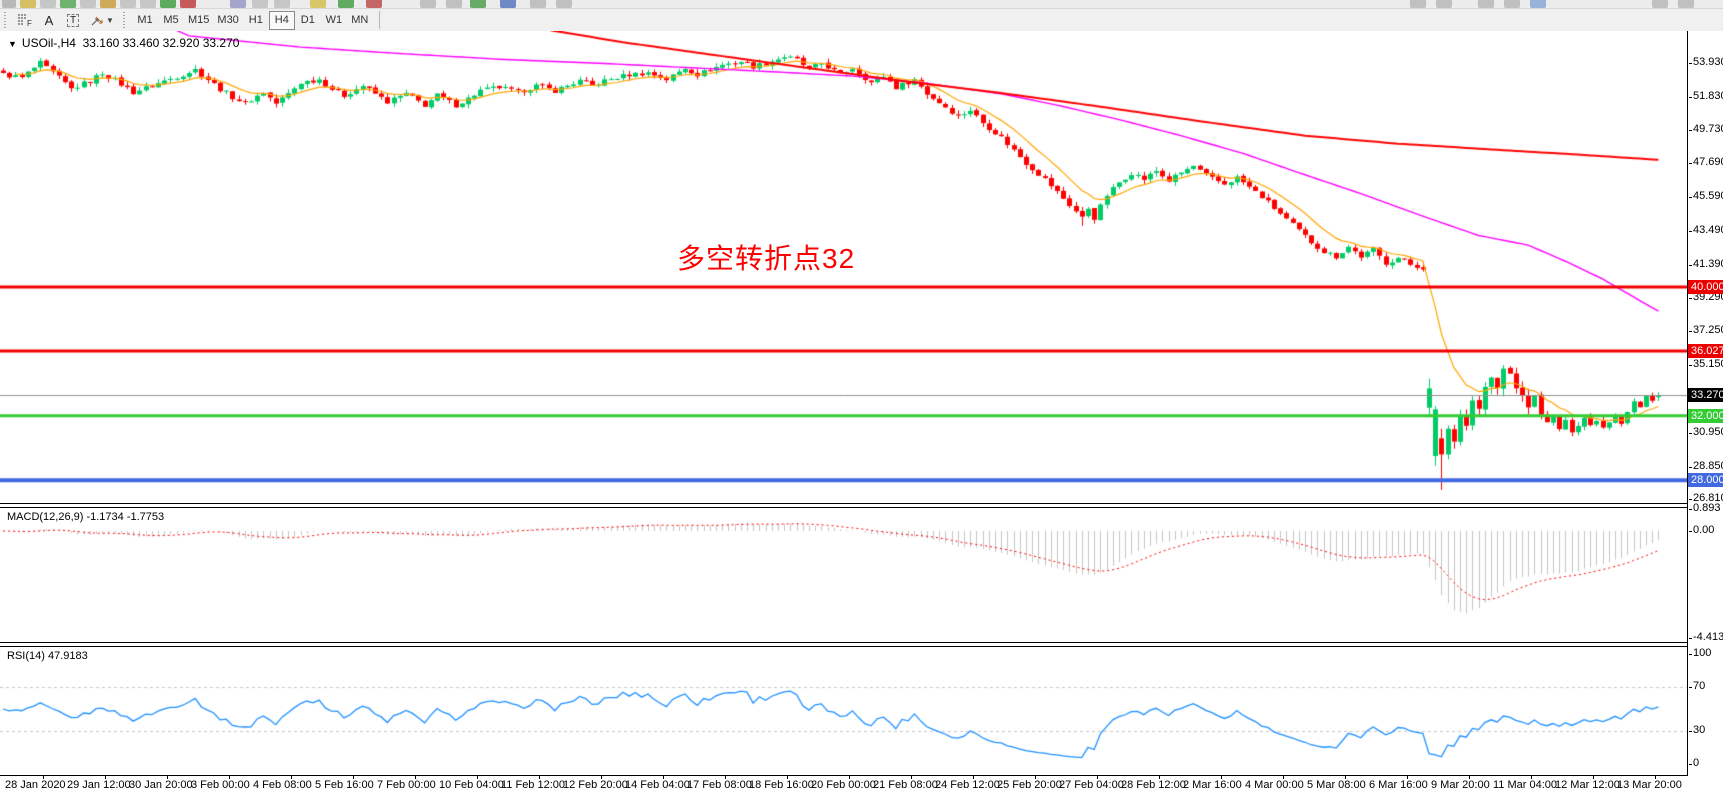 This screenshot has height=793, width=1723. Describe the element at coordinates (1708, 264) in the screenshot. I see `price-tick-label: 41.390` at that location.